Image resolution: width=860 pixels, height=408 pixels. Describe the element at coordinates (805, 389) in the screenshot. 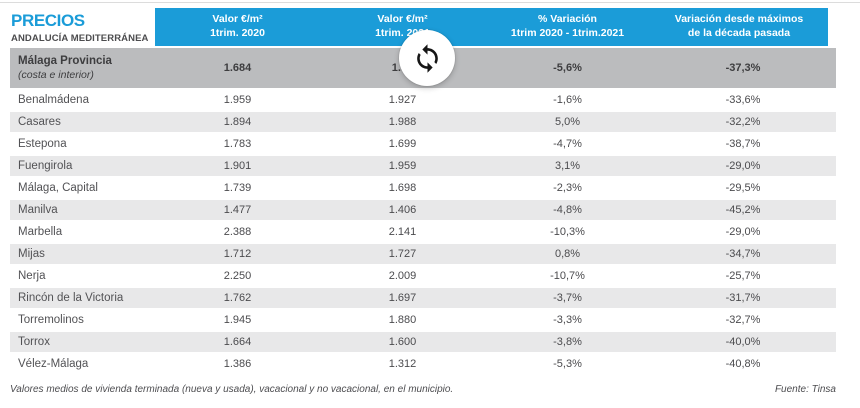

I see `source-credit: Fuente: Tinsa` at that location.